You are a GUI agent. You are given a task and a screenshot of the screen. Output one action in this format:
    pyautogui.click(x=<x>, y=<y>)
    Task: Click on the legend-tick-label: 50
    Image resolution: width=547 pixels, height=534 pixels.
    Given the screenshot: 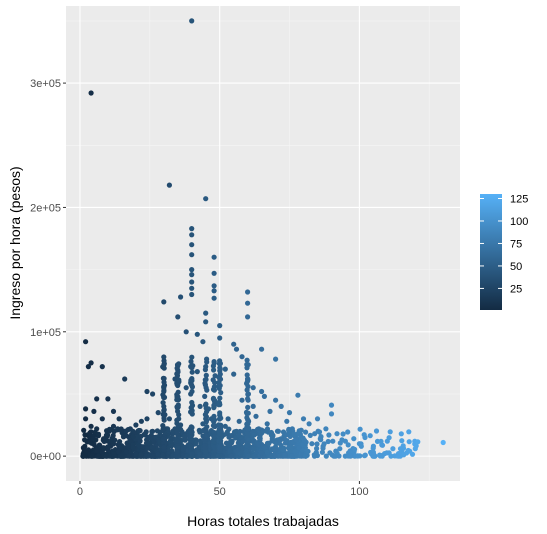 What is the action you would take?
    pyautogui.click(x=516, y=267)
    